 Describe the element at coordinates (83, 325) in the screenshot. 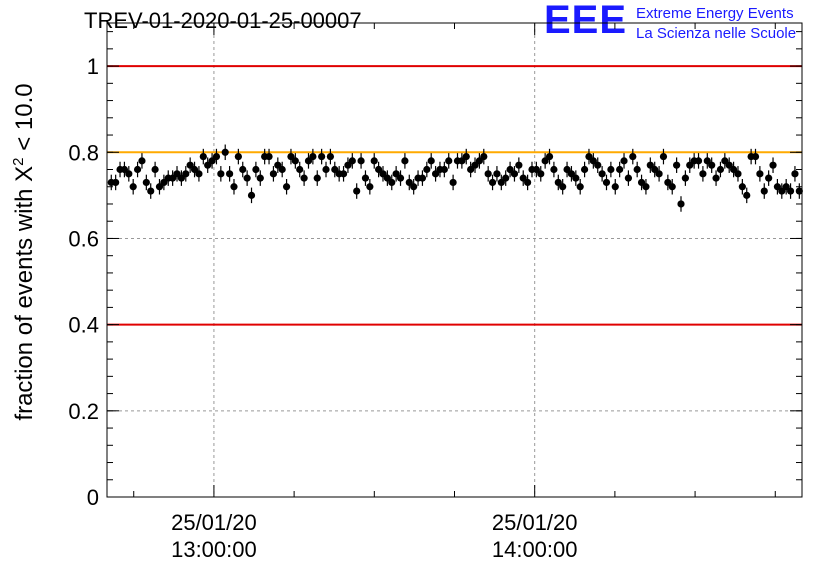

I see `y-tick-label: 0.4` at that location.